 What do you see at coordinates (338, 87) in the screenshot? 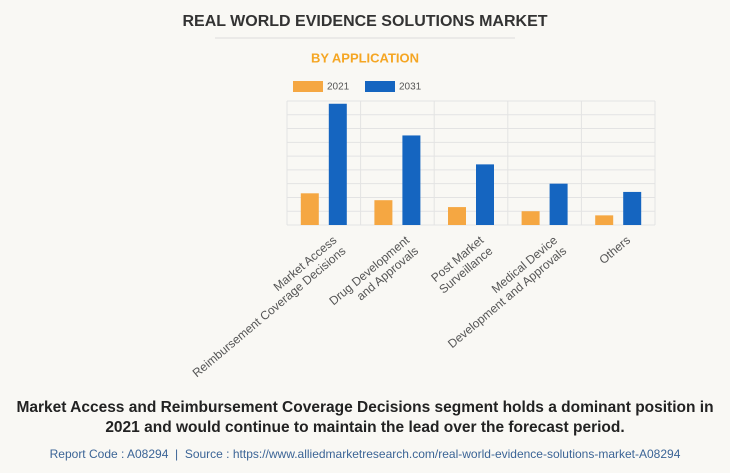
I see `legend-label: 2021` at bounding box center [338, 87].